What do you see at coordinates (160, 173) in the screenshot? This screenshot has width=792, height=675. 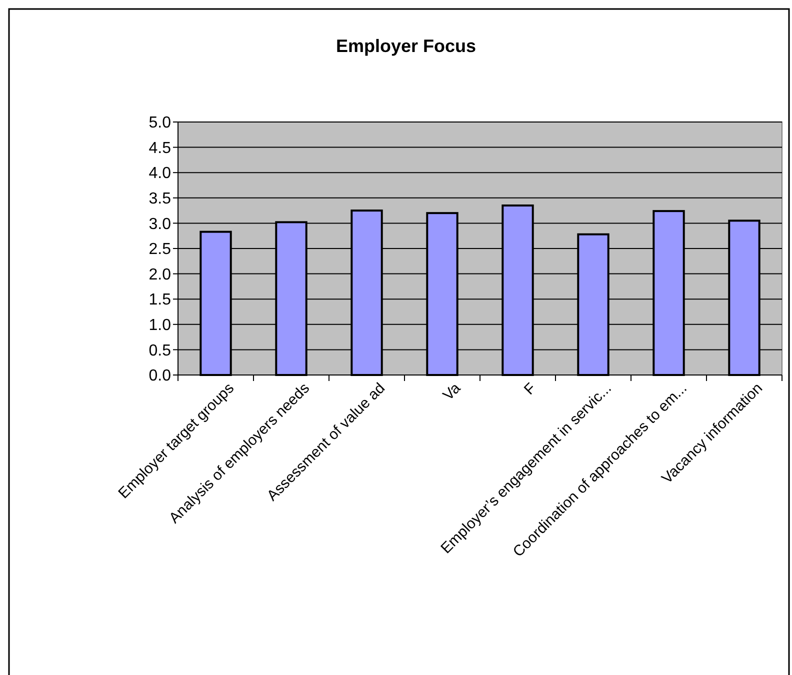 I see `y-tick-label: 4.0` at bounding box center [160, 173].